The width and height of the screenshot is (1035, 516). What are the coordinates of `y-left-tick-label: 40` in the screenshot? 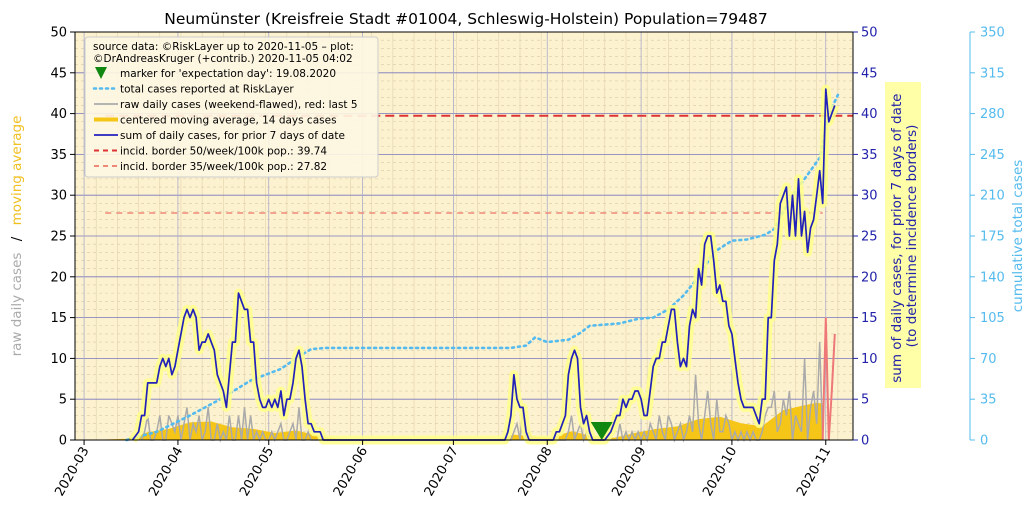 It's located at (58, 114).